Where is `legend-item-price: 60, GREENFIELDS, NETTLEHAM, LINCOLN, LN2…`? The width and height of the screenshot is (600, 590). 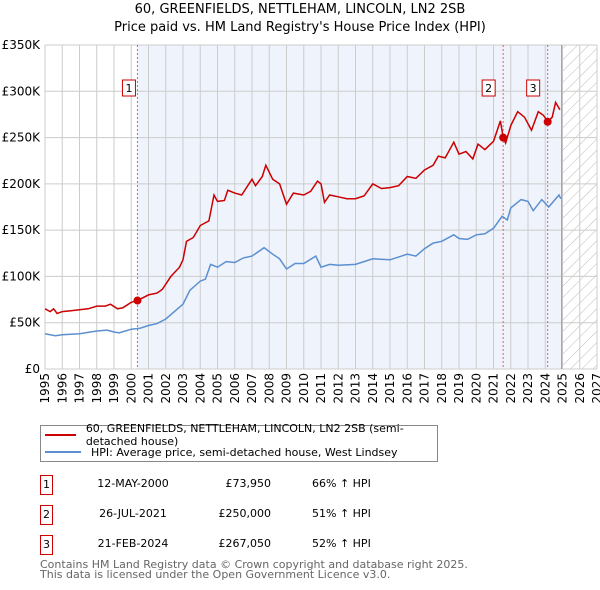 legend-item-price: 60, GREENFIELDS, NETTLEHAM, LINCOLN, LN2… is located at coordinates (241, 435).